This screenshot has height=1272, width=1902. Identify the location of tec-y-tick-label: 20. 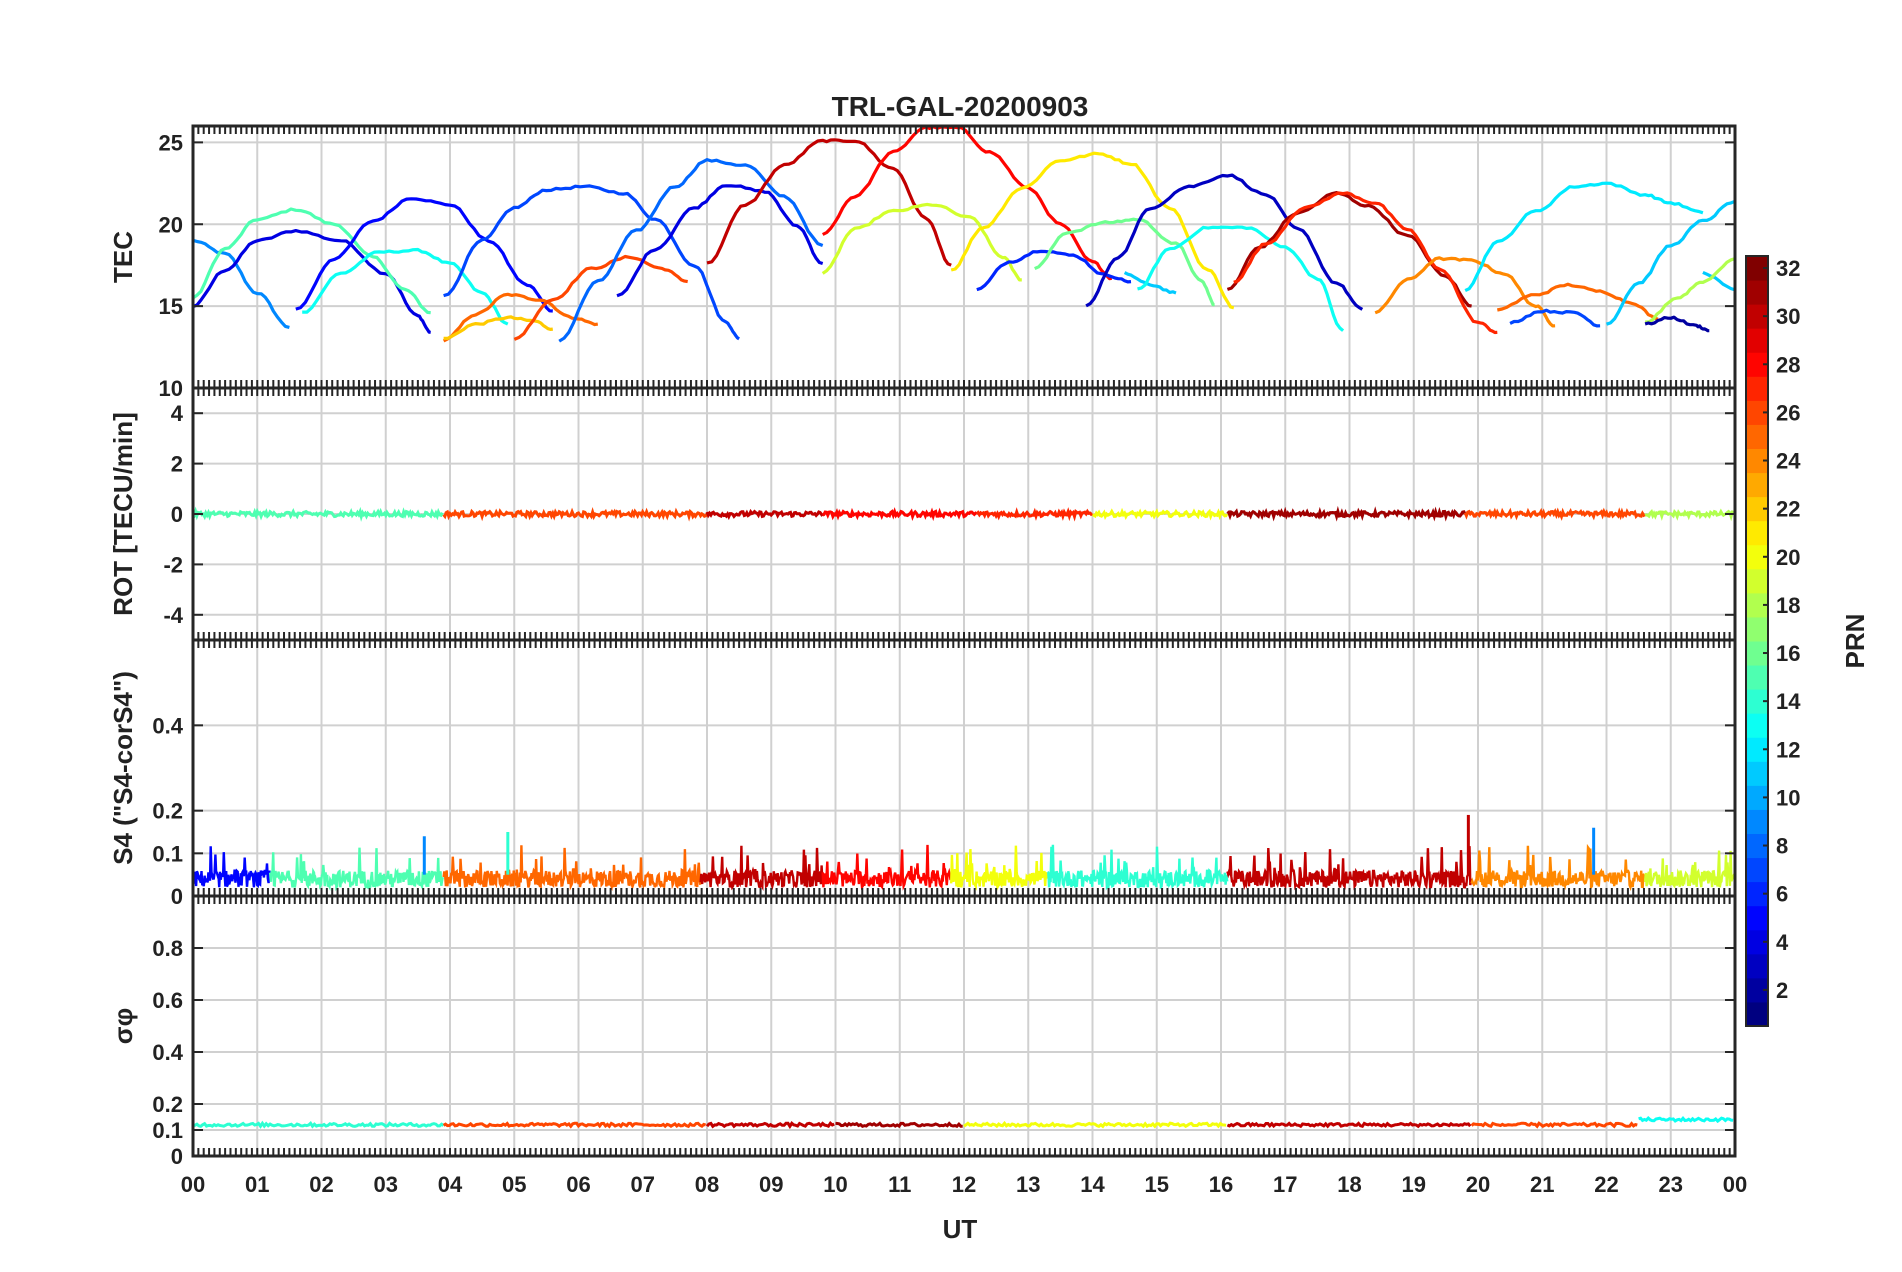
(171, 224).